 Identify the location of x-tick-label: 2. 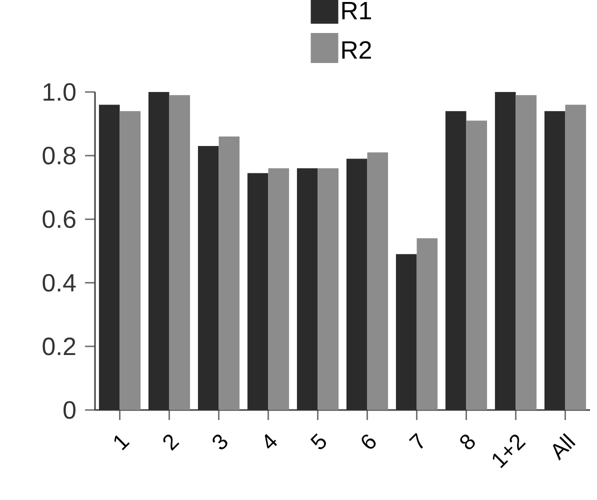
(171, 442).